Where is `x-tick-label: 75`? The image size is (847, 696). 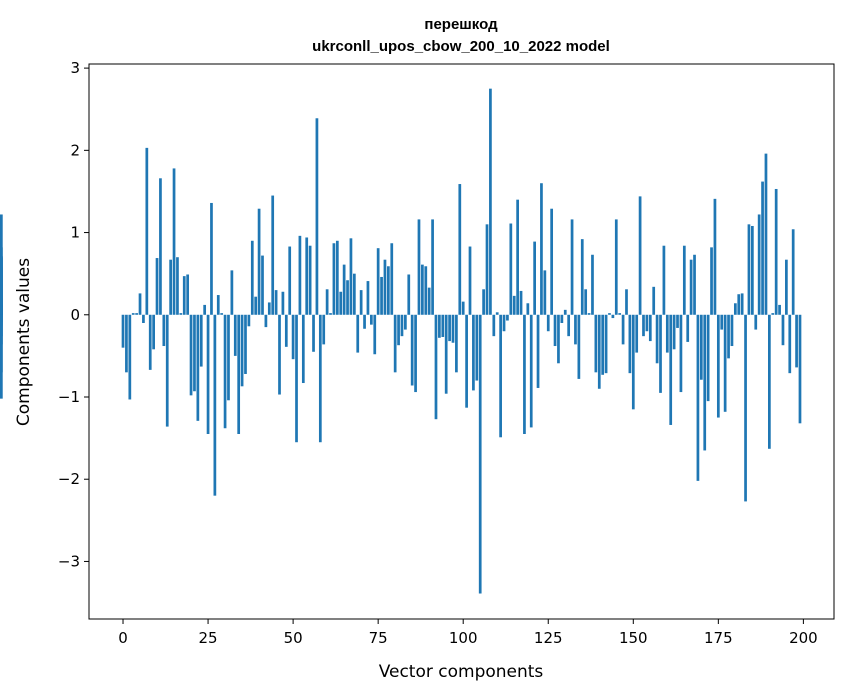 x-tick-label: 75 is located at coordinates (378, 638).